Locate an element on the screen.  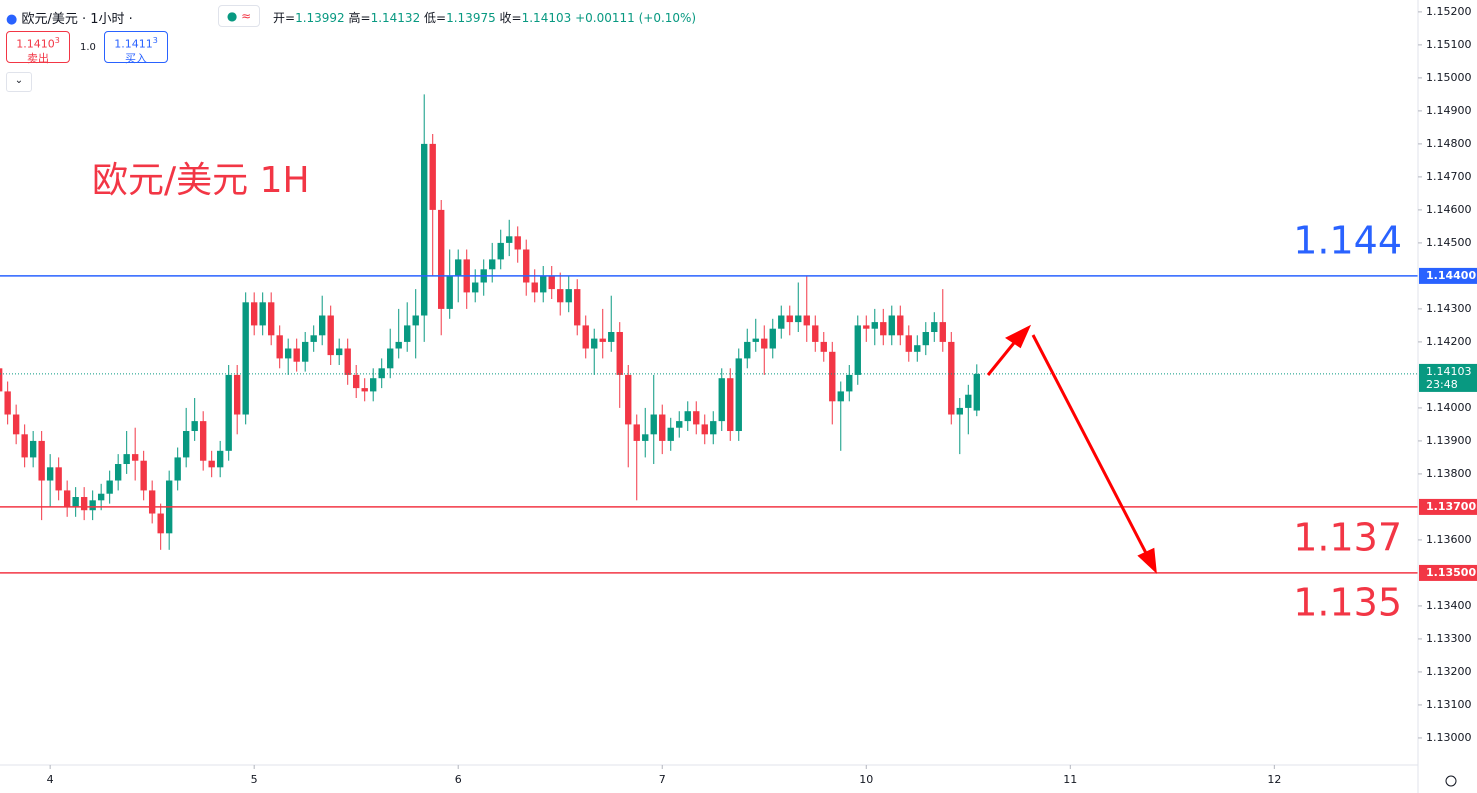
last-price-tag is located at coordinates (1448, 377).